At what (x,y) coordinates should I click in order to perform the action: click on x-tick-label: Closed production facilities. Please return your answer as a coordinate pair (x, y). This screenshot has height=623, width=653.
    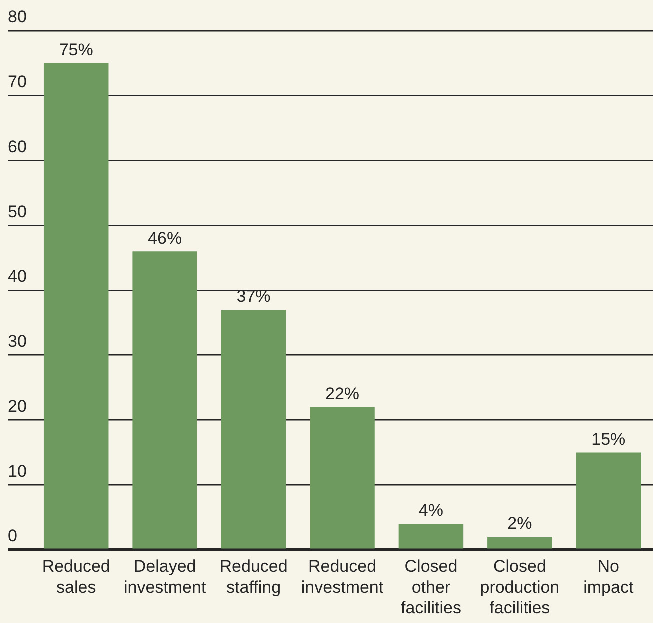
    Looking at the image, I should click on (520, 587).